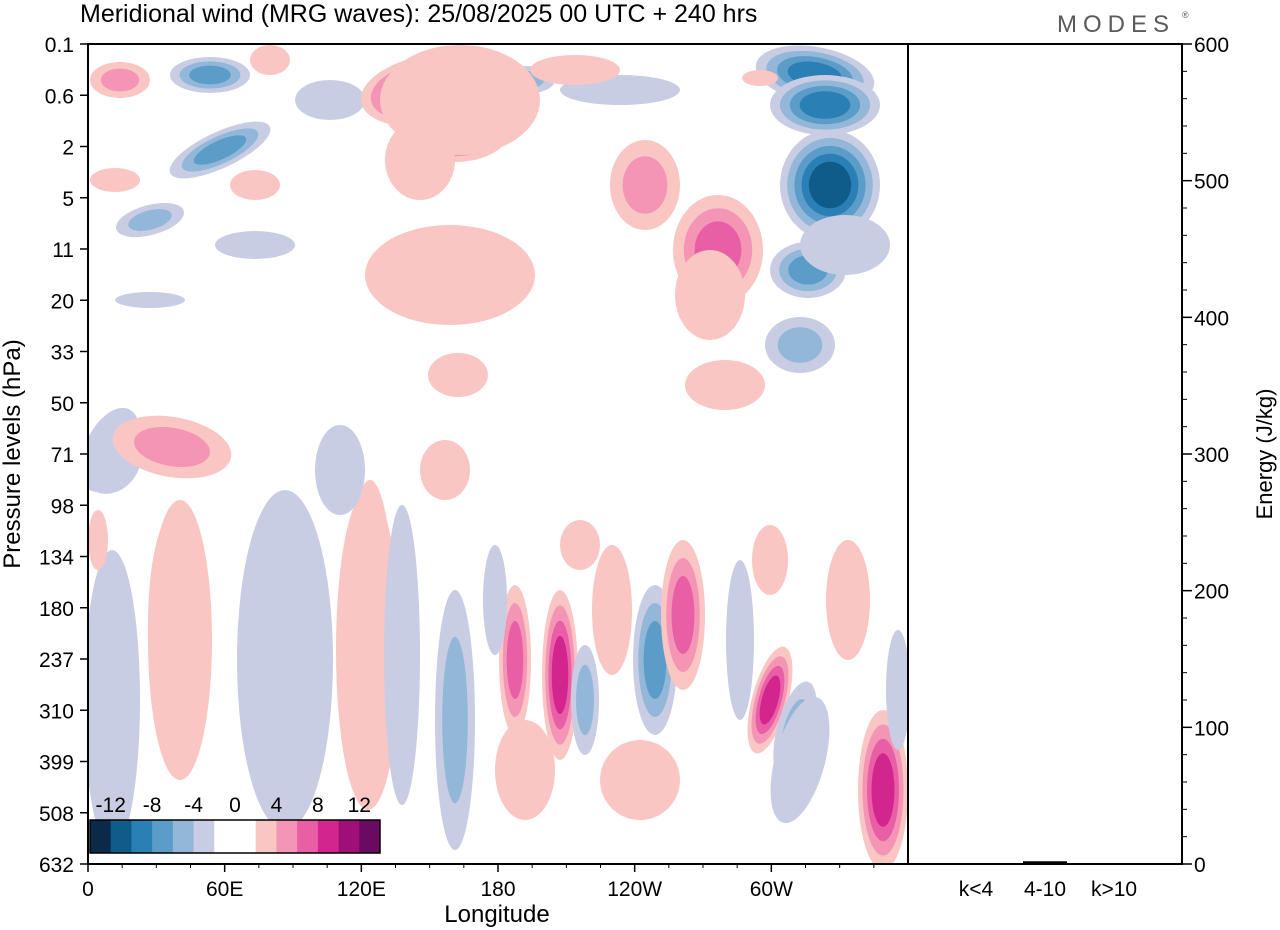  Describe the element at coordinates (318, 805) in the screenshot. I see `colorbar-label: 8` at that location.